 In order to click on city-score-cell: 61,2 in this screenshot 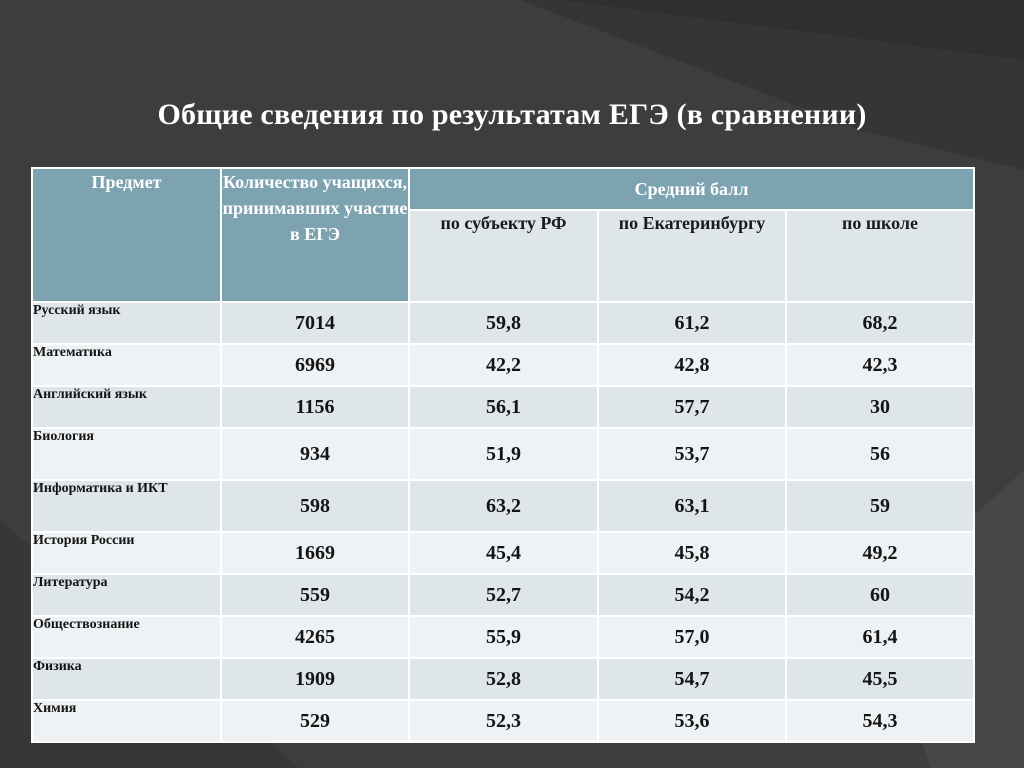, I will do `click(692, 323)`.